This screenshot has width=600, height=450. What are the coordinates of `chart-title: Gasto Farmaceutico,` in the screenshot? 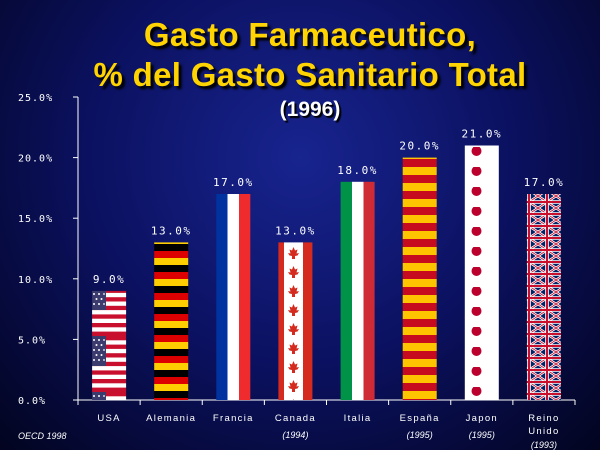 It's located at (310, 34).